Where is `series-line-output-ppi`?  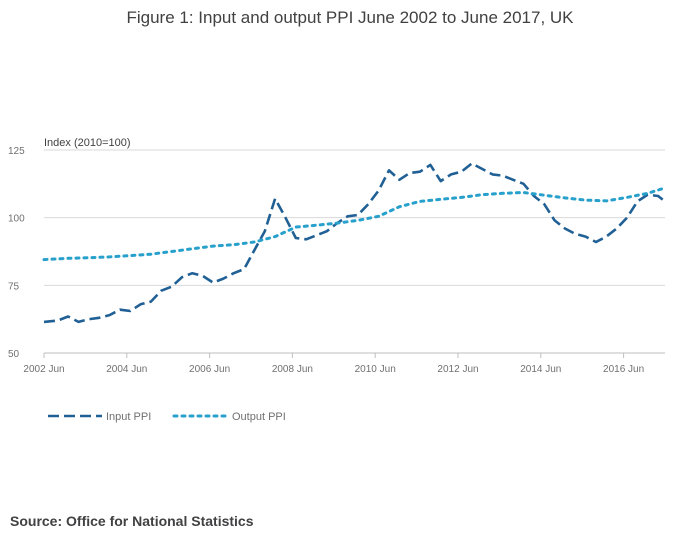
series-line-output-ppi is located at coordinates (354, 224).